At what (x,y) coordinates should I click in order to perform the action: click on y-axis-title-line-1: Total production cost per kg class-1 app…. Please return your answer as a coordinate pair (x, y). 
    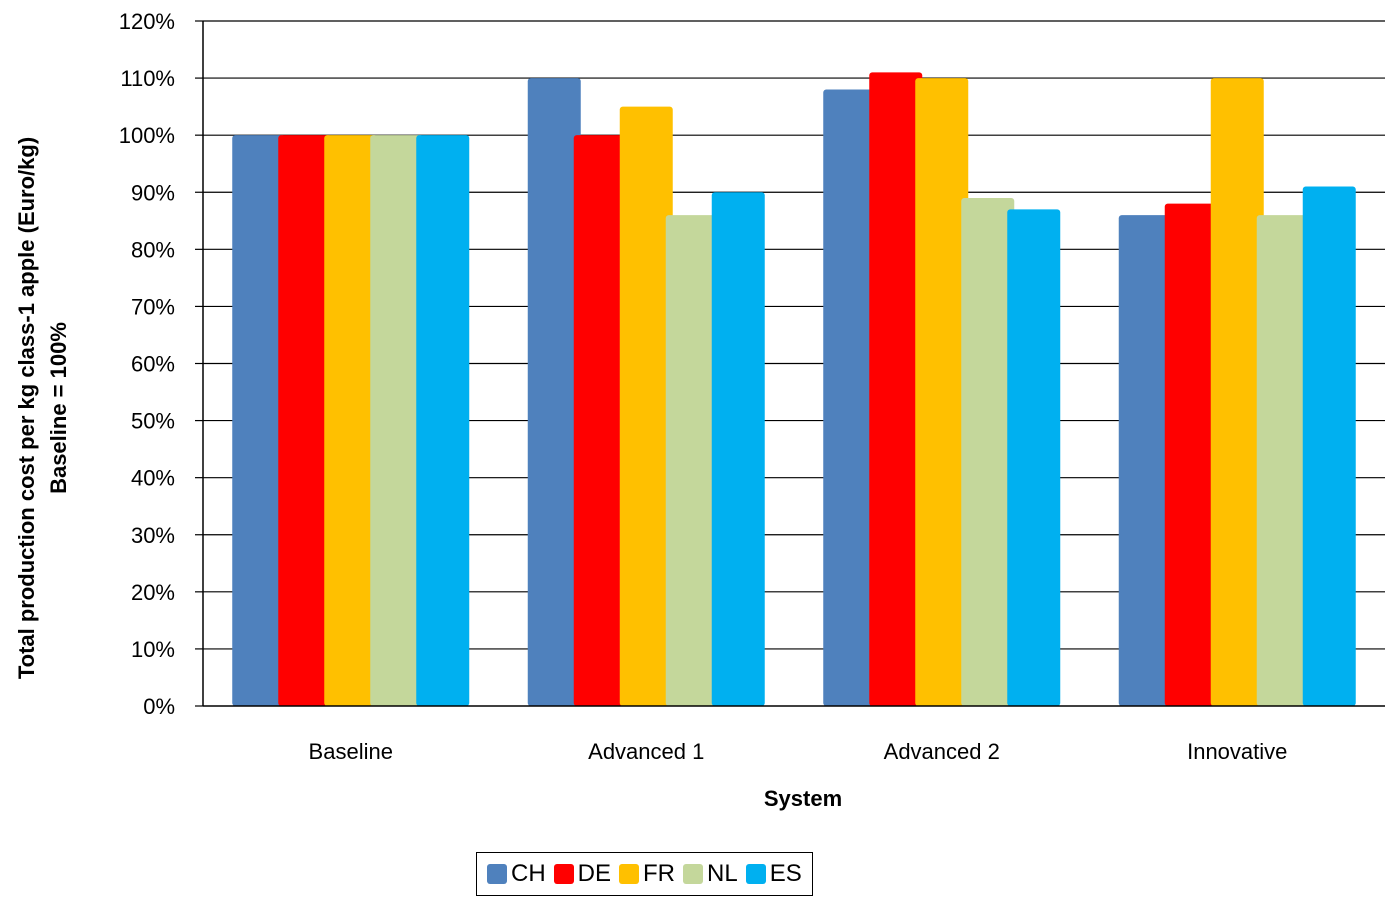
    Looking at the image, I should click on (26, 408).